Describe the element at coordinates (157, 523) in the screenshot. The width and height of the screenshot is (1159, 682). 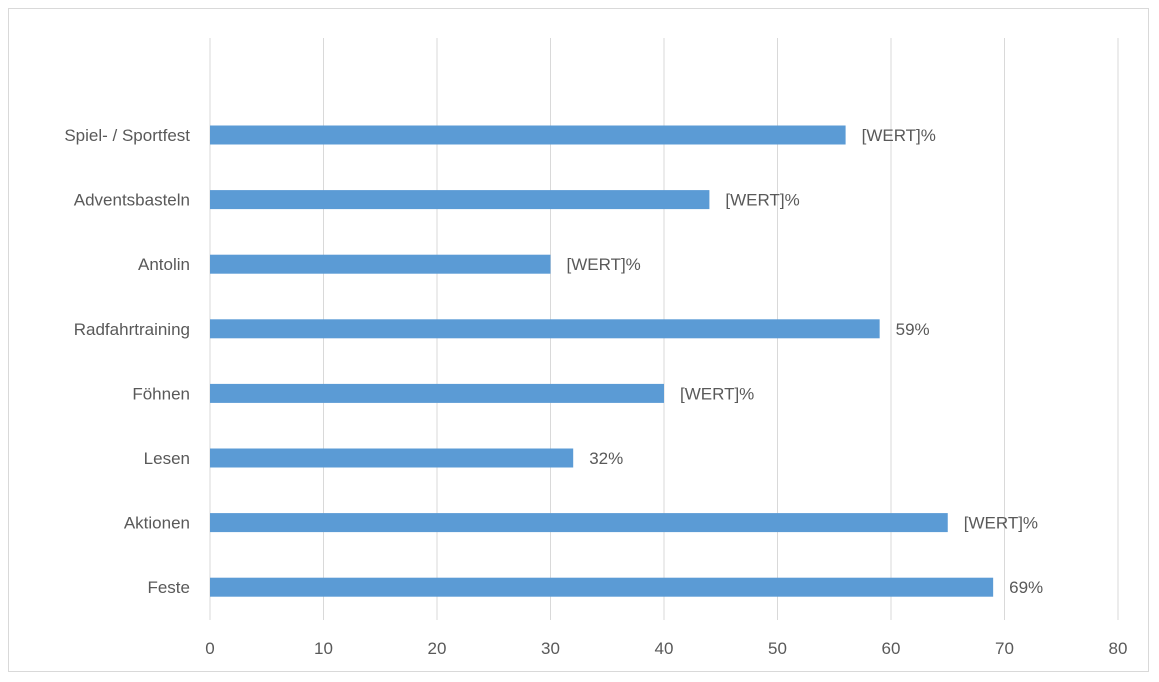
I see `category-label: Aktionen` at that location.